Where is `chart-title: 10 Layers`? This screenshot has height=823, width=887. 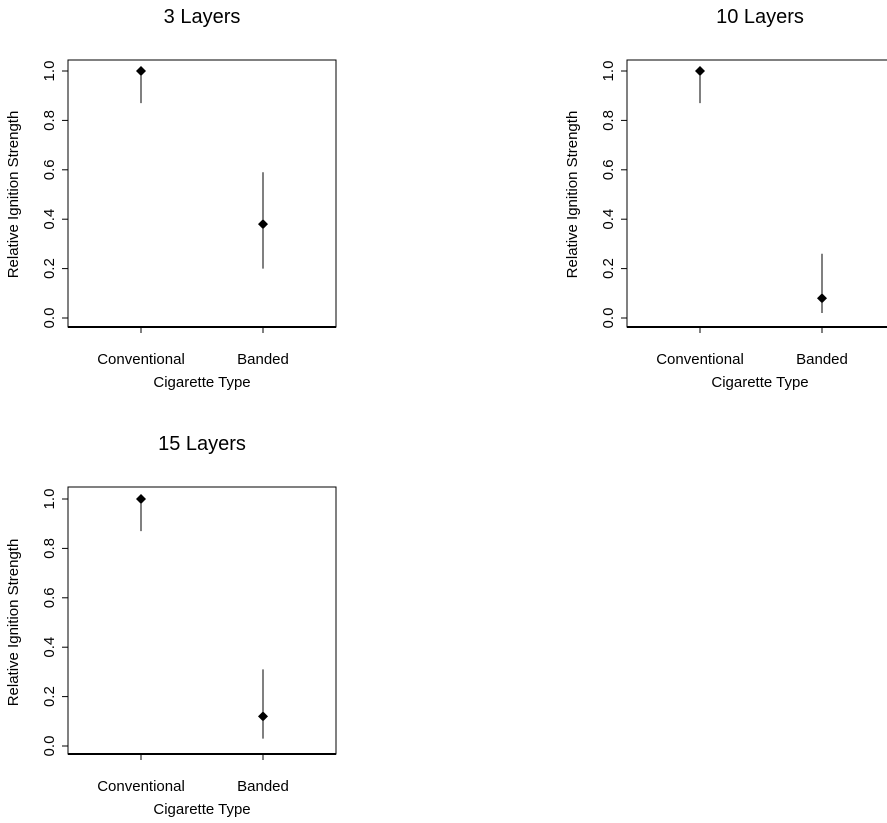 chart-title: 10 Layers is located at coordinates (760, 17).